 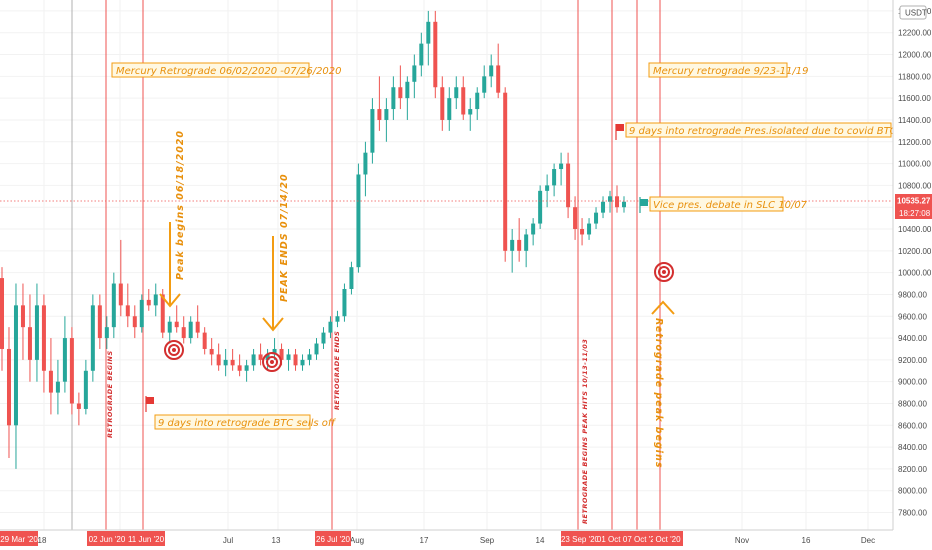 What do you see at coordinates (914, 142) in the screenshot?
I see `price-tick-label: 11200.00` at bounding box center [914, 142].